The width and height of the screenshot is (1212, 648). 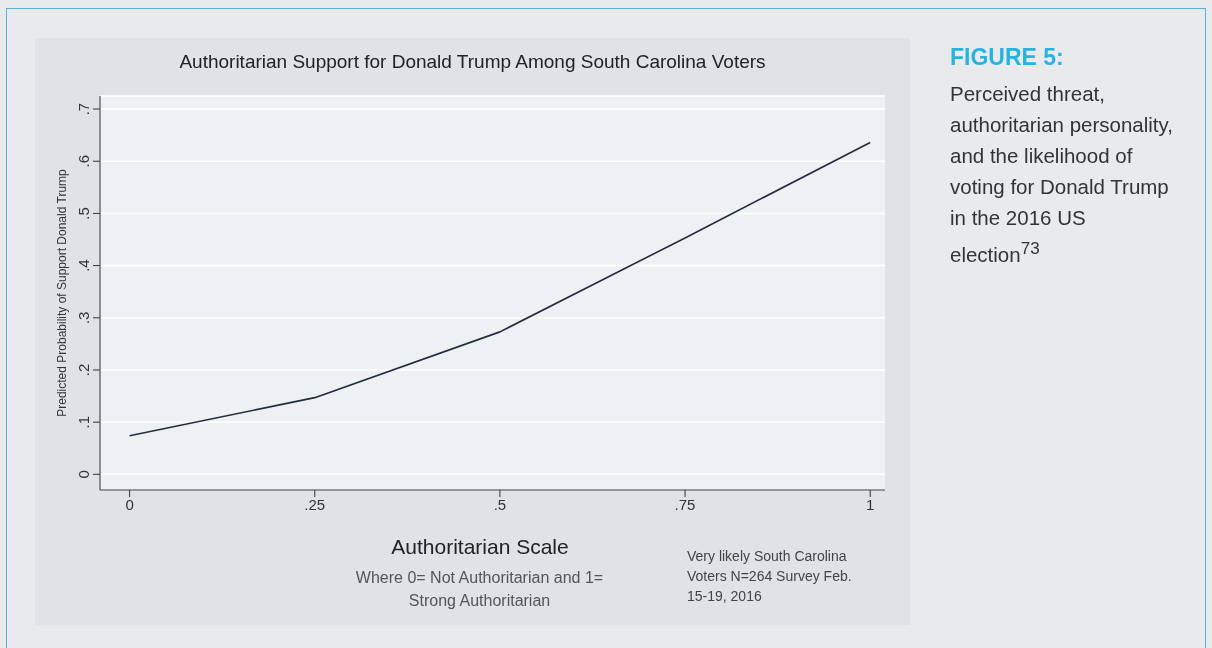 I want to click on chart-title: Authoritarian Support for Donald Trump Among South Carolina Voters, so click(x=472, y=62).